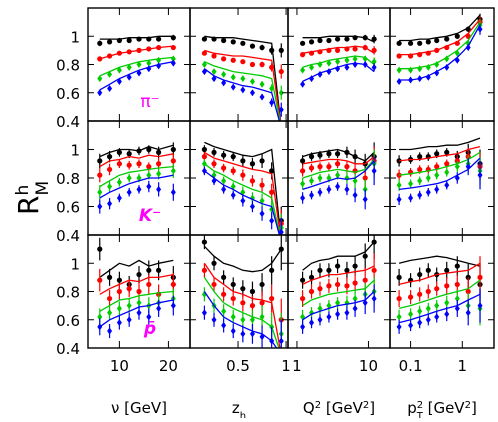 This screenshot has height=422, width=498. Describe the element at coordinates (68, 236) in the screenshot. I see `y-tick-label: 0.4` at that location.